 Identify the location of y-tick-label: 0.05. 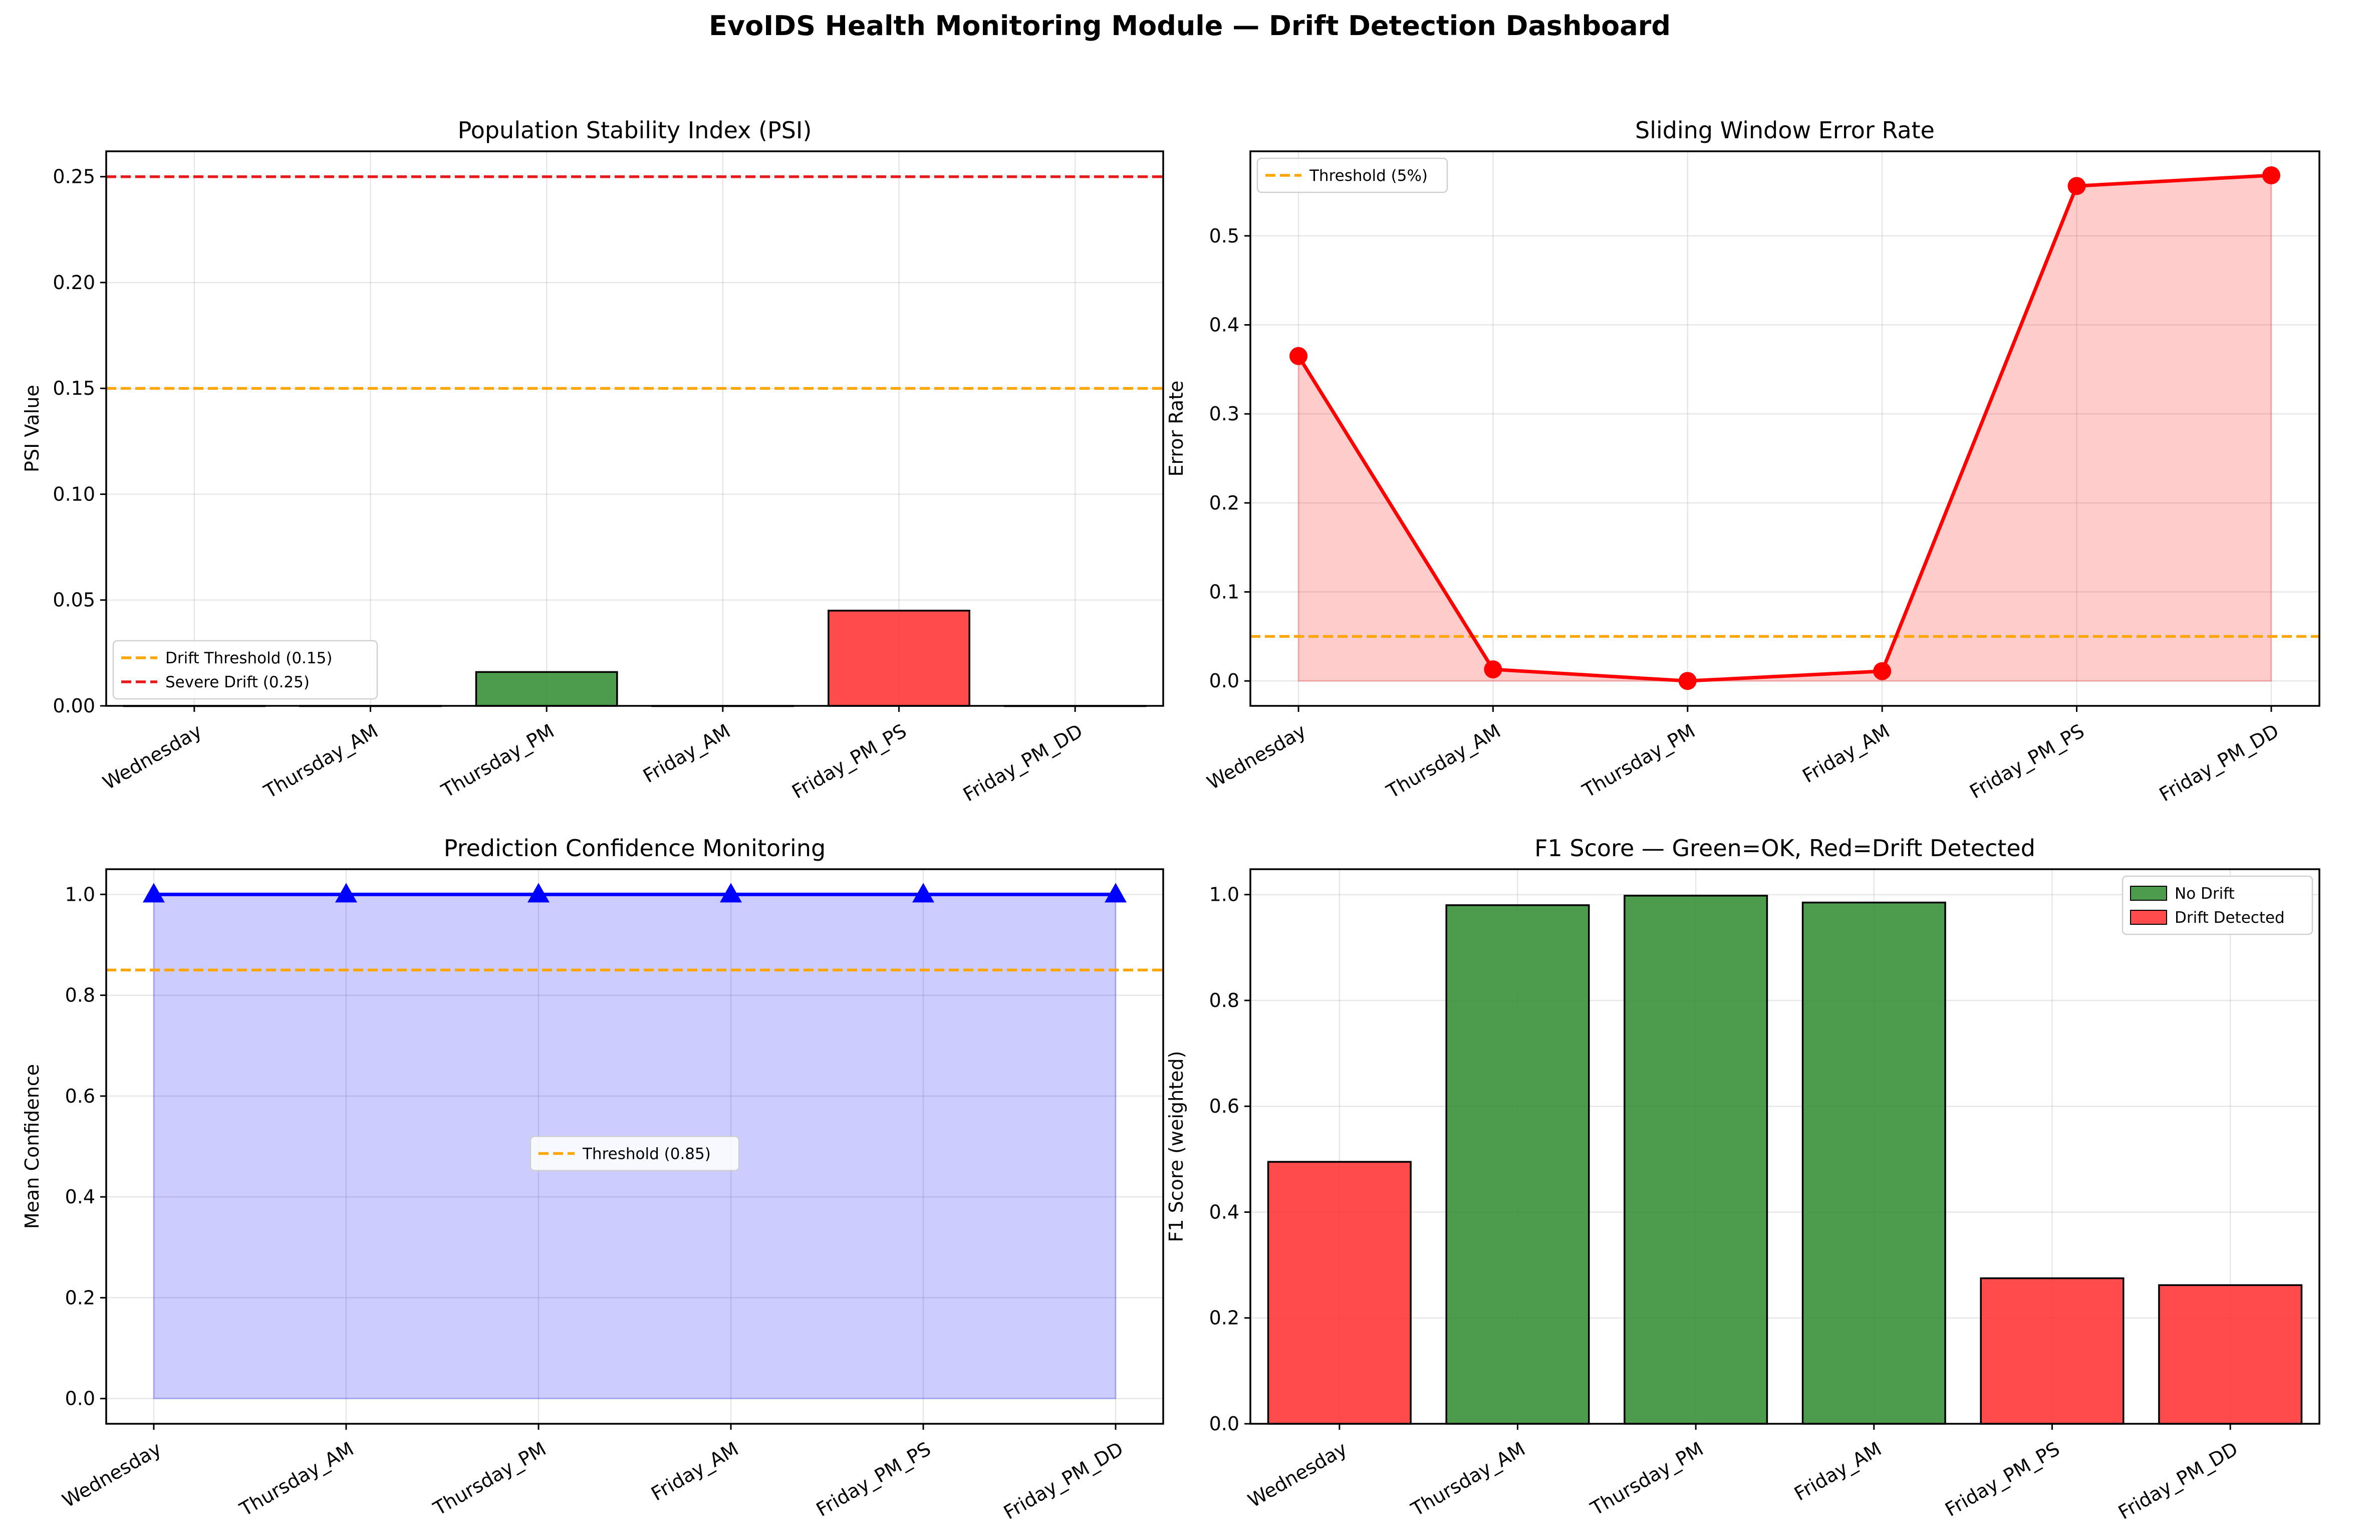
(74, 600).